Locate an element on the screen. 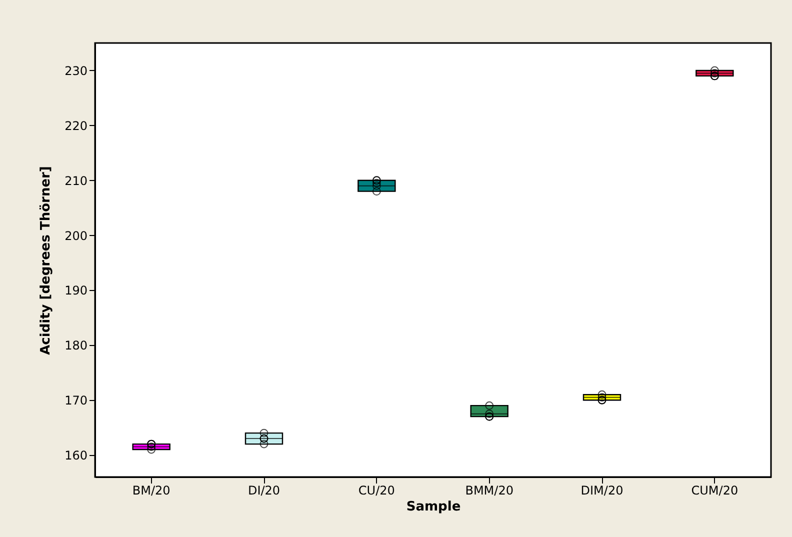 The height and width of the screenshot is (537, 792). y-tick-label: 180 is located at coordinates (76, 345).